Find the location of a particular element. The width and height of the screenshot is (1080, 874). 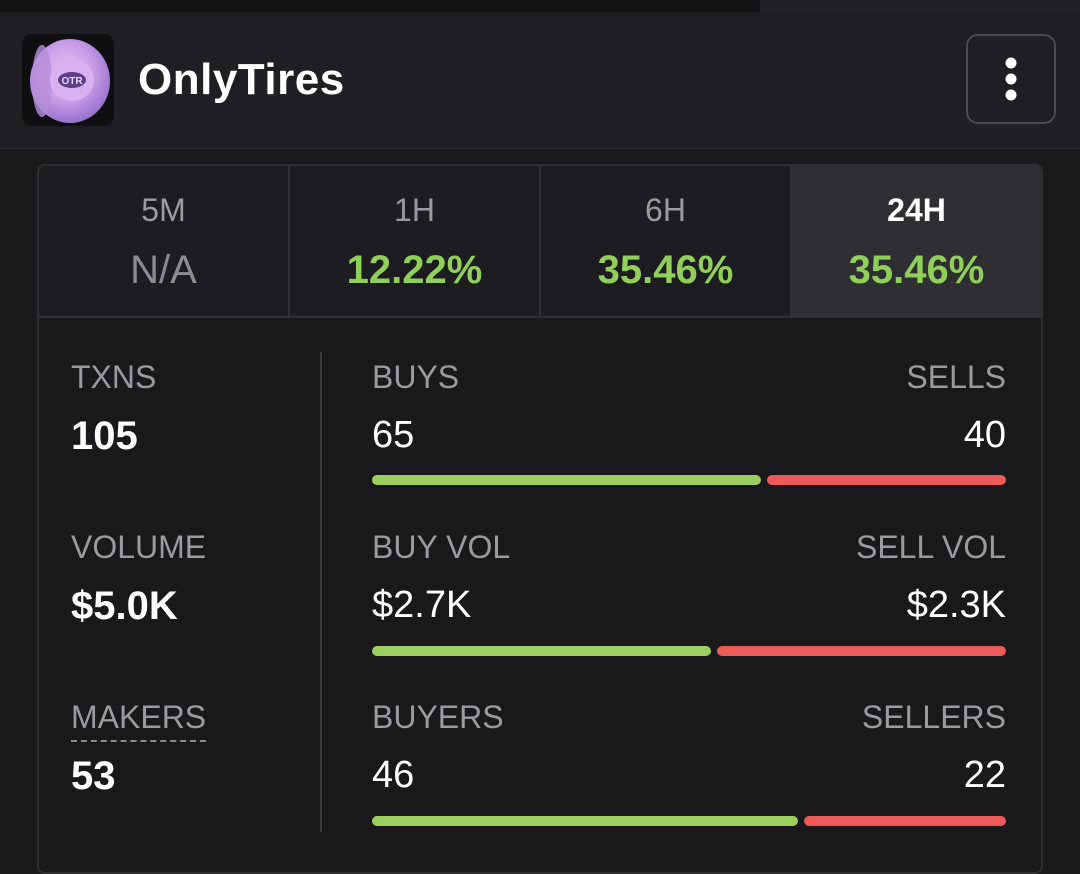

txns-ratio-bar is located at coordinates (689, 480).